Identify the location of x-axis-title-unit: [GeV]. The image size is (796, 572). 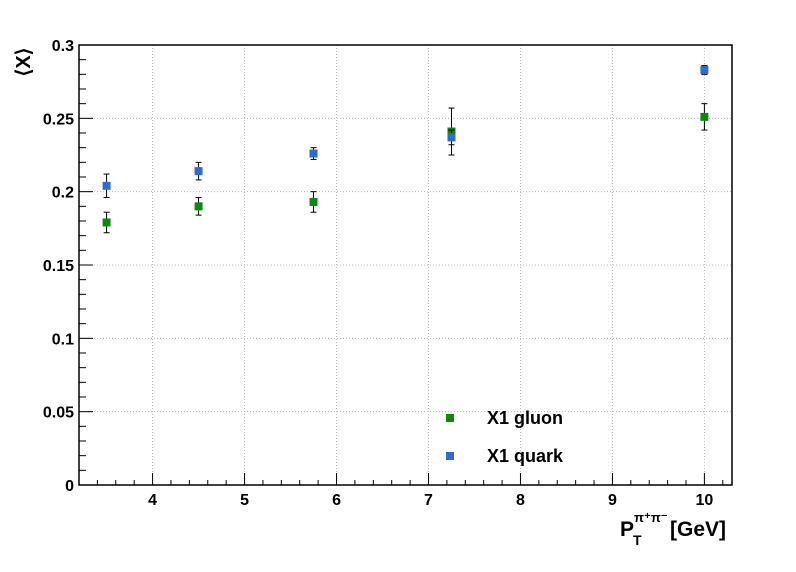
(698, 529).